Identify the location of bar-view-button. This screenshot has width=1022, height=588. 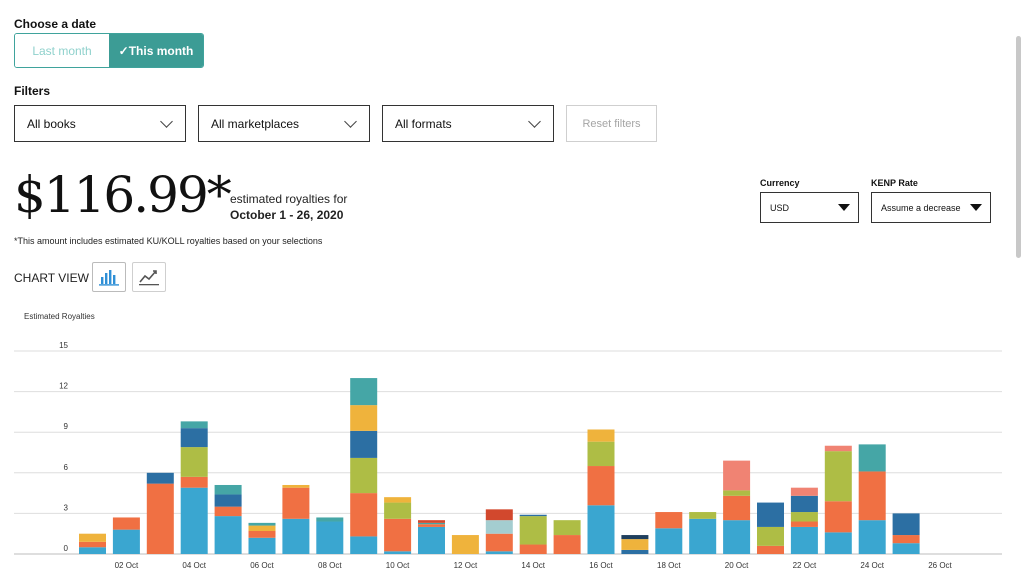
(109, 277).